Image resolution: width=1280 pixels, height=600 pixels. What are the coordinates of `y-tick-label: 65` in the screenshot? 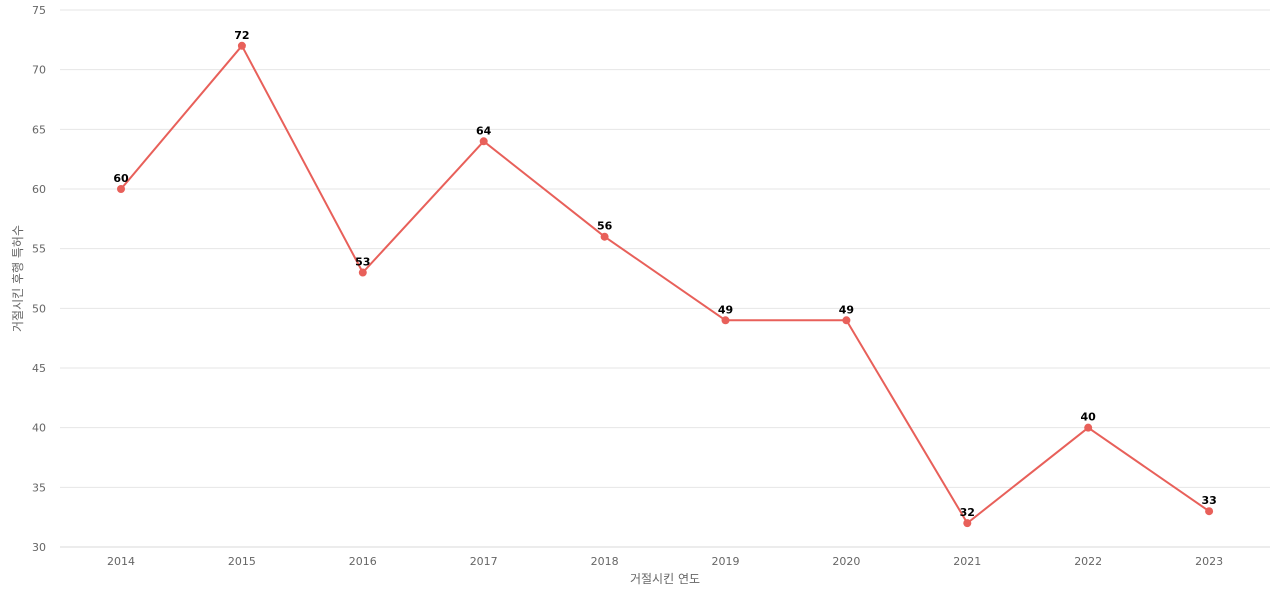 It's located at (39, 129).